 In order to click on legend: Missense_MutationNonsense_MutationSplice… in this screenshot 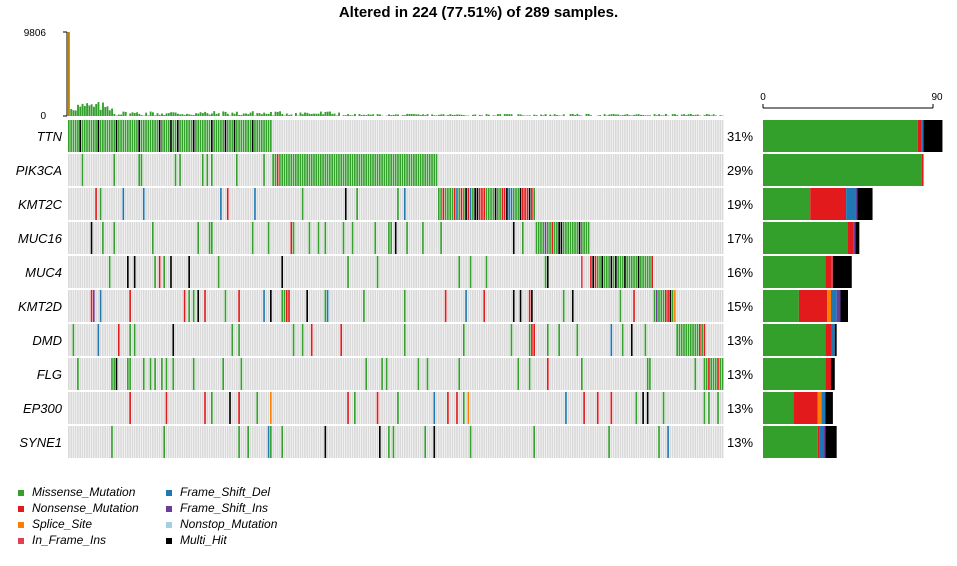, I will do `click(148, 516)`.